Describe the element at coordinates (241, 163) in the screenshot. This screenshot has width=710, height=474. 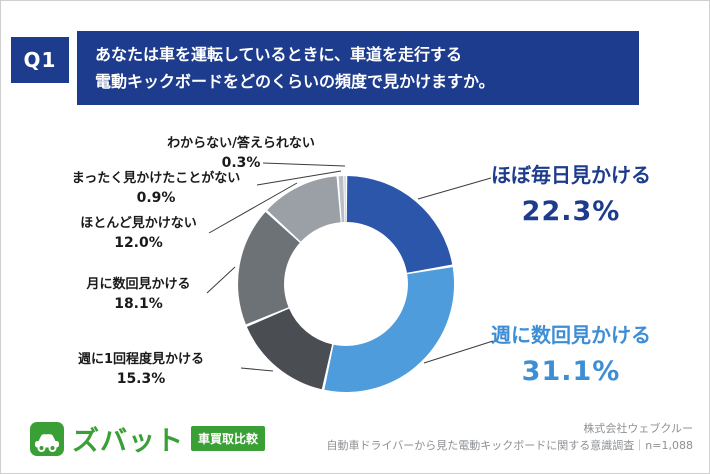
I see `segment-percent: 0.3%` at that location.